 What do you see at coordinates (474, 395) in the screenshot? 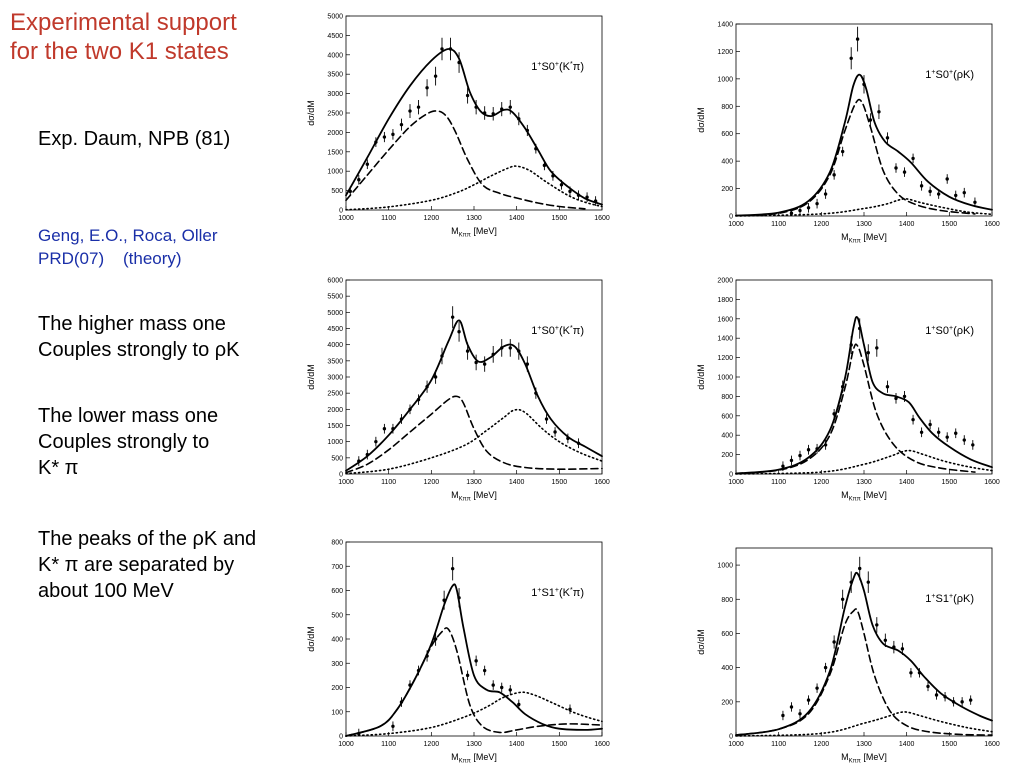
I see `solid-curve` at bounding box center [474, 395].